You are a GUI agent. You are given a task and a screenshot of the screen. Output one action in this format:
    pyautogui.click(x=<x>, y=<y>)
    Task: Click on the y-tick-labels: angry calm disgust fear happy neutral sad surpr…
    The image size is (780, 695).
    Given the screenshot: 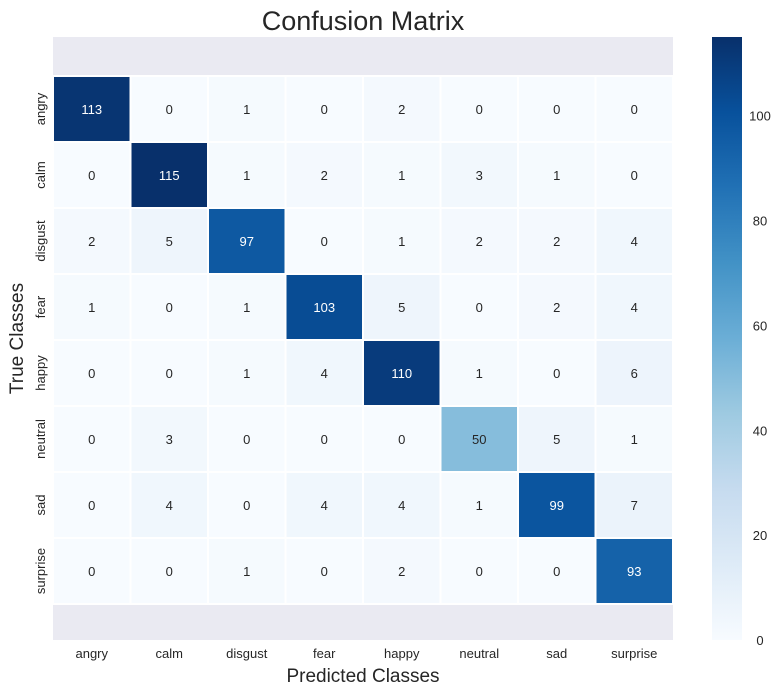 What is the action you would take?
    pyautogui.click(x=40, y=343)
    